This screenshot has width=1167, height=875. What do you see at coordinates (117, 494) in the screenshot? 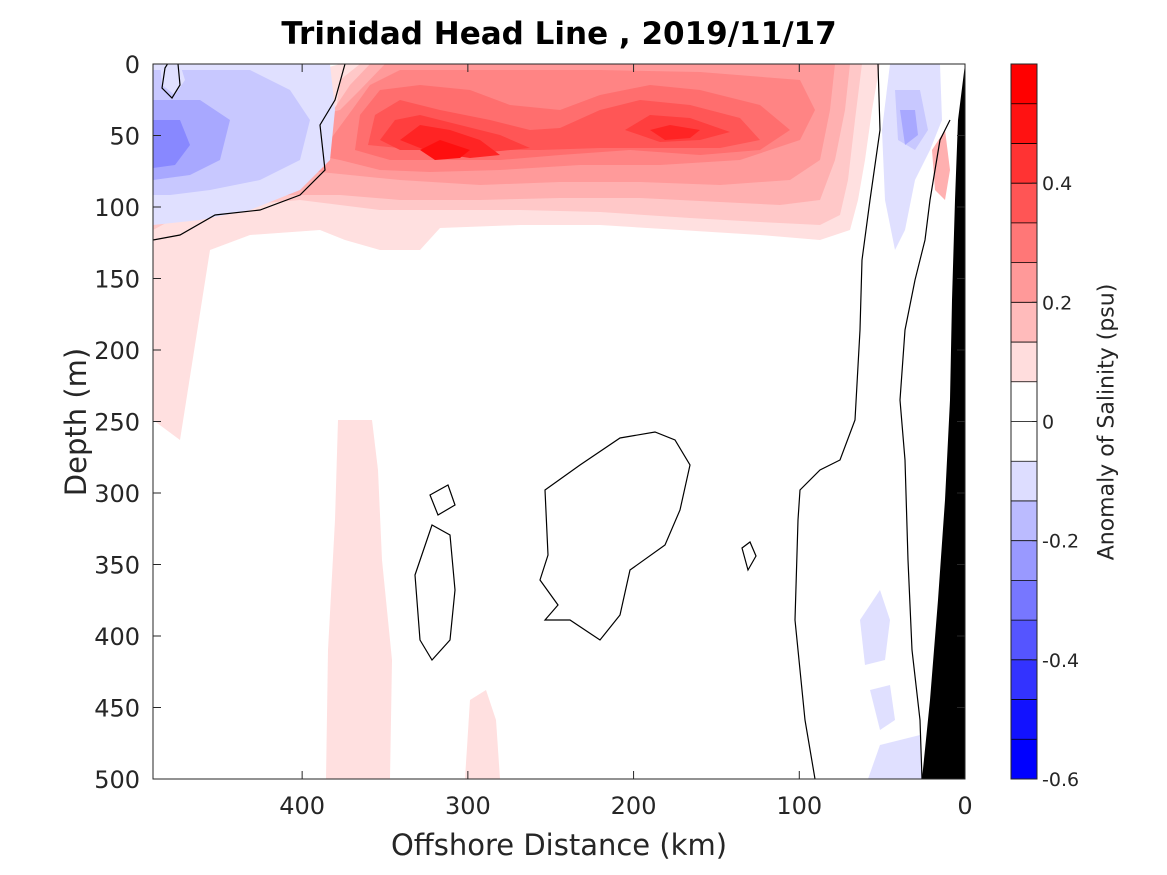
I see `y-tick-label-6: 300` at bounding box center [117, 494].